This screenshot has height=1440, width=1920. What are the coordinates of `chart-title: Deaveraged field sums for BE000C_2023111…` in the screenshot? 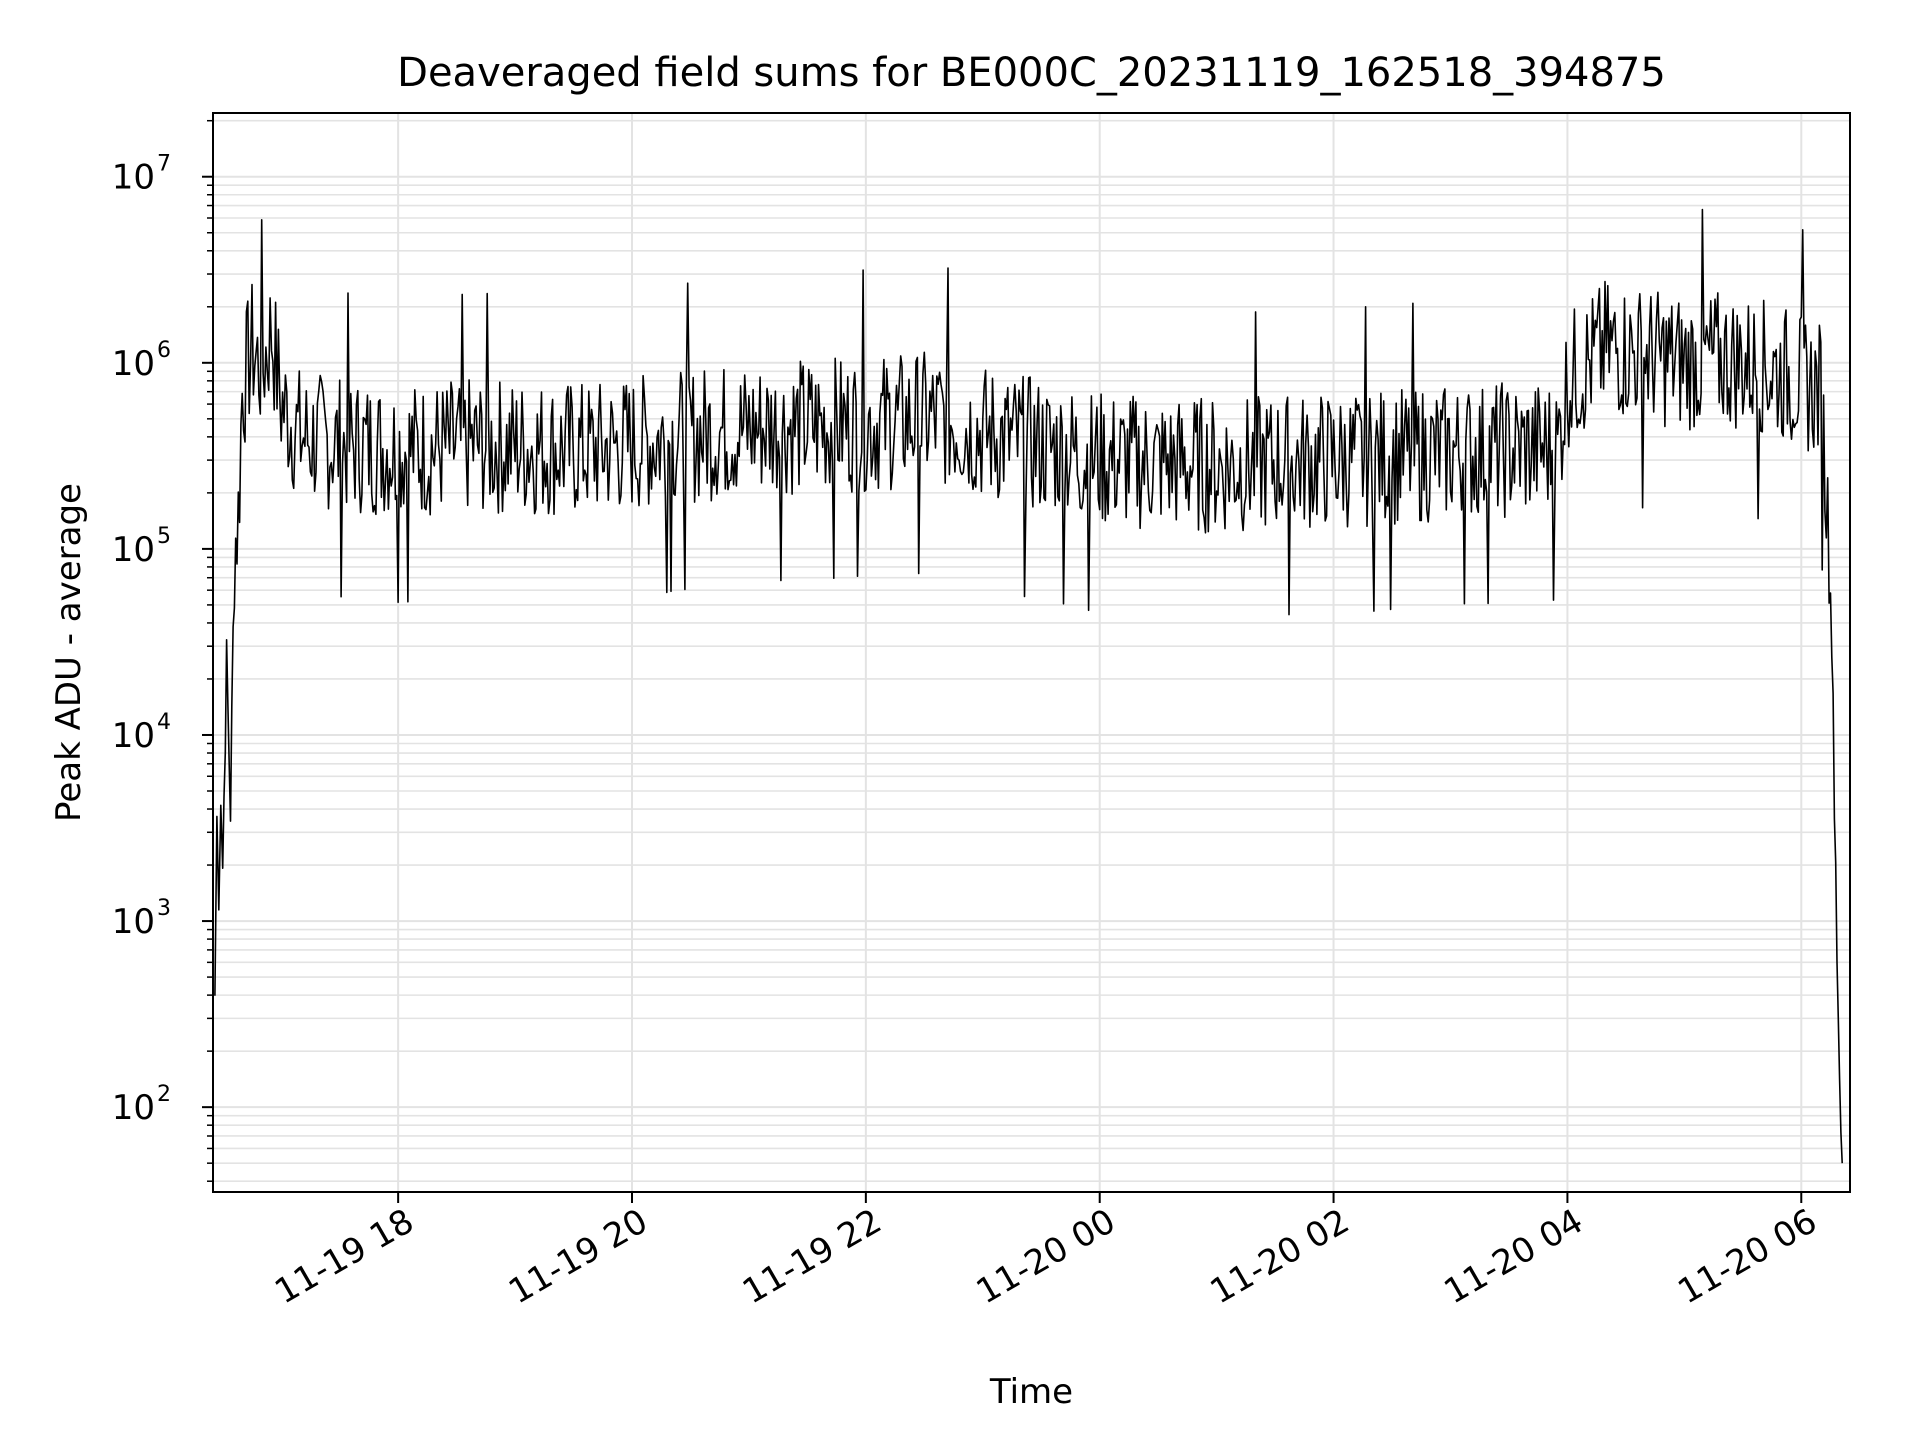 It's located at (1031, 73).